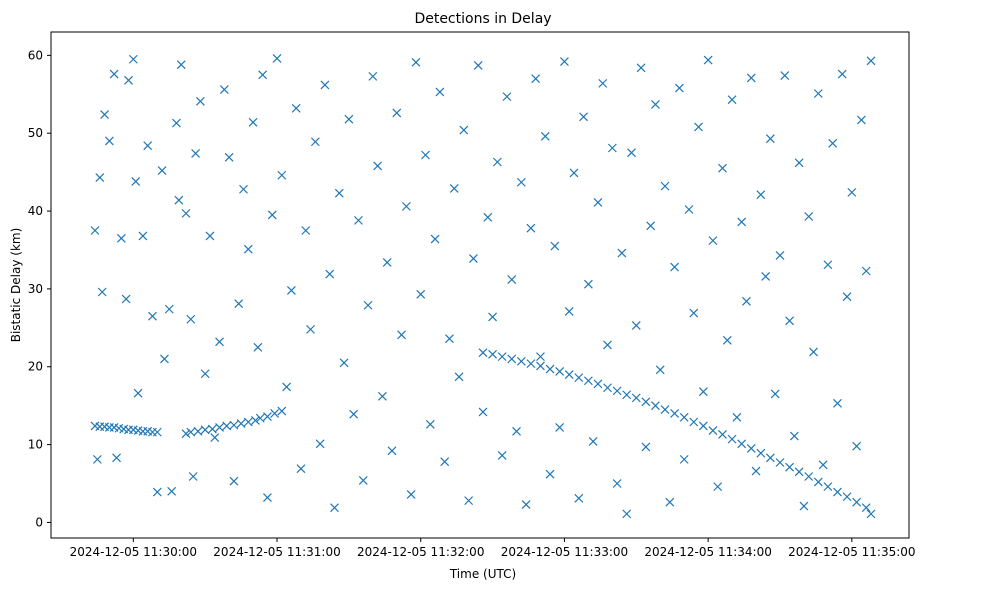  Describe the element at coordinates (35, 133) in the screenshot. I see `y-tick-label: 50` at that location.